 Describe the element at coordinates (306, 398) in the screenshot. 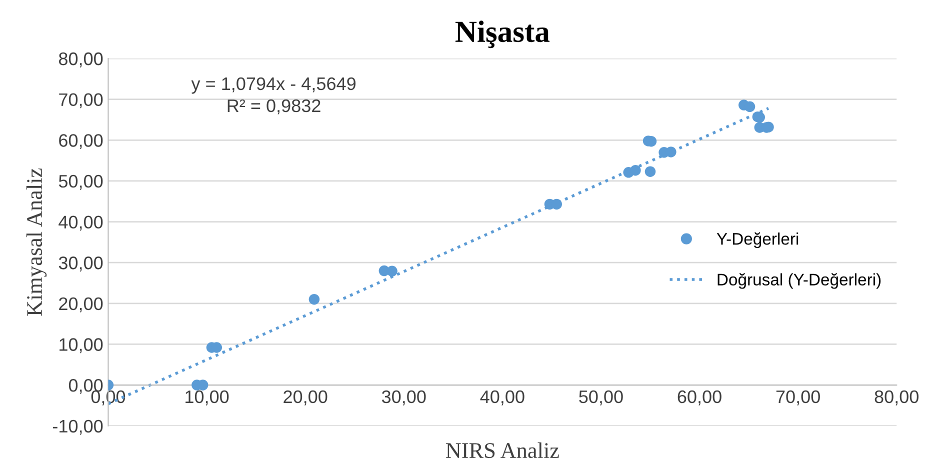

I see `x-tick-label: 20,00` at that location.